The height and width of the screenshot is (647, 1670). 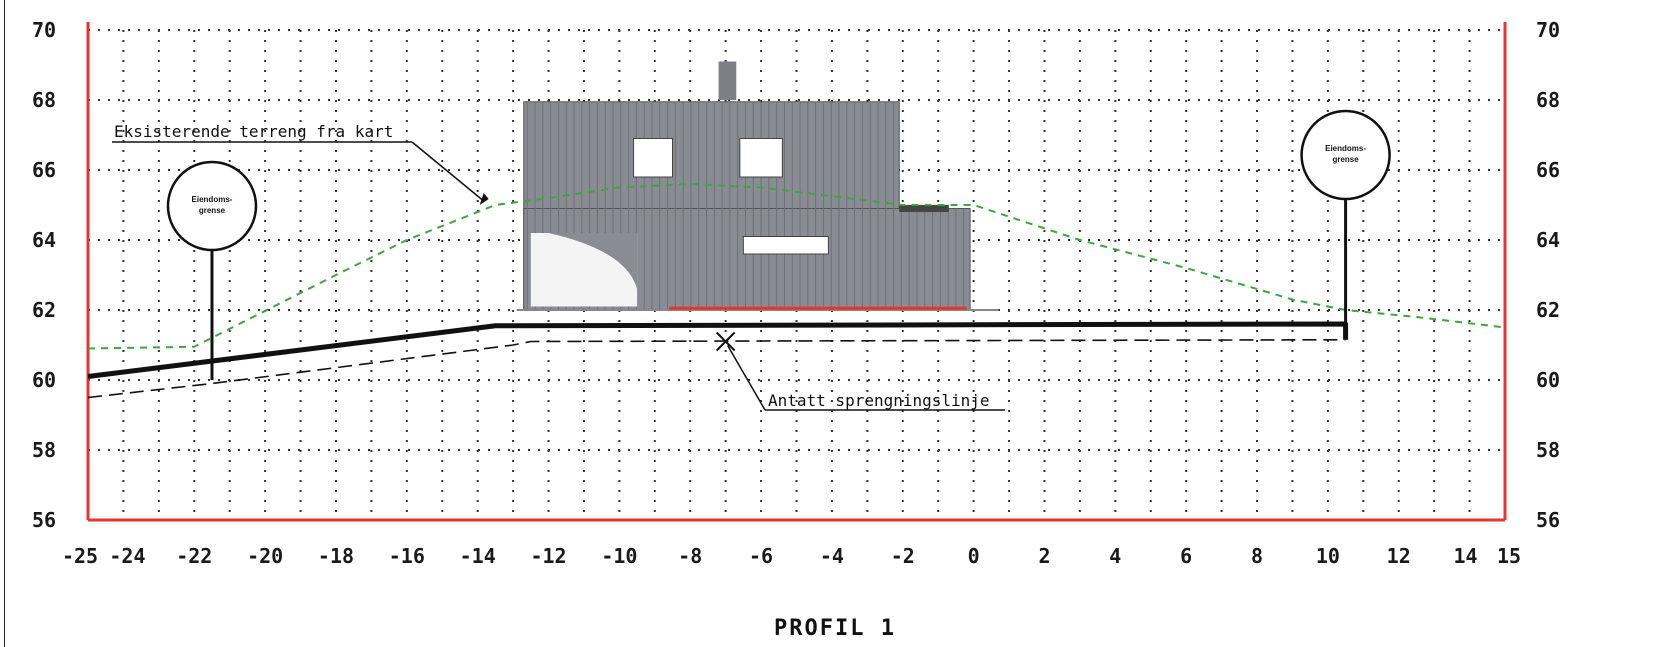 I want to click on window-upper-left, so click(x=653, y=158).